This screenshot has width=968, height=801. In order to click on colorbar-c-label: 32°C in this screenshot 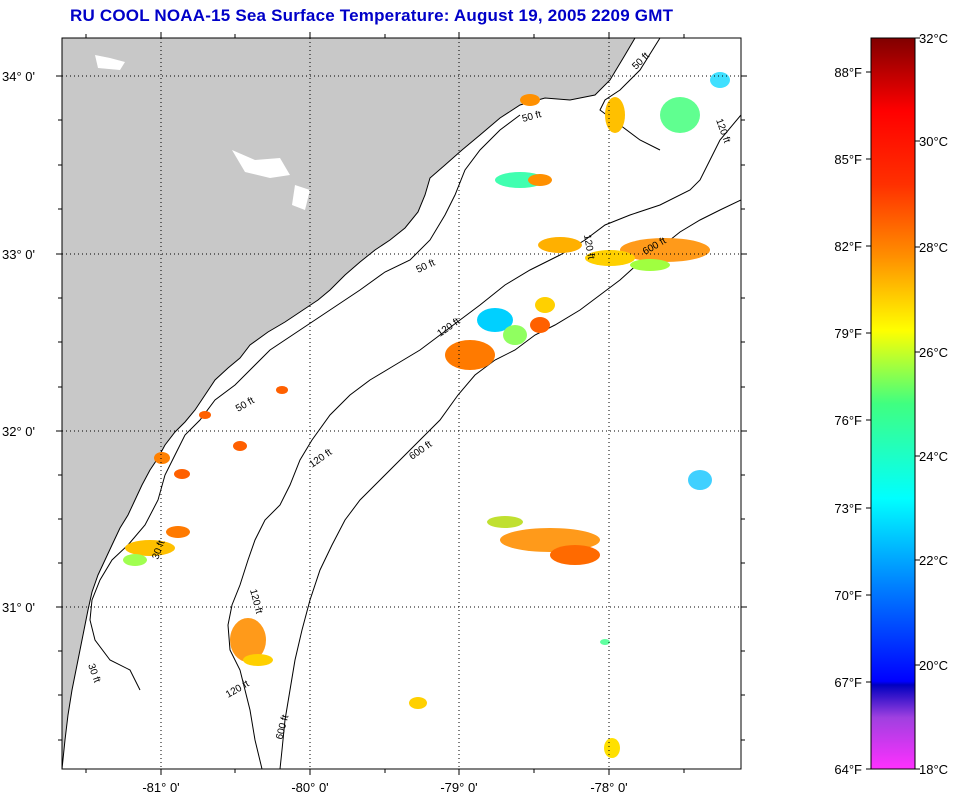, I will do `click(933, 38)`.